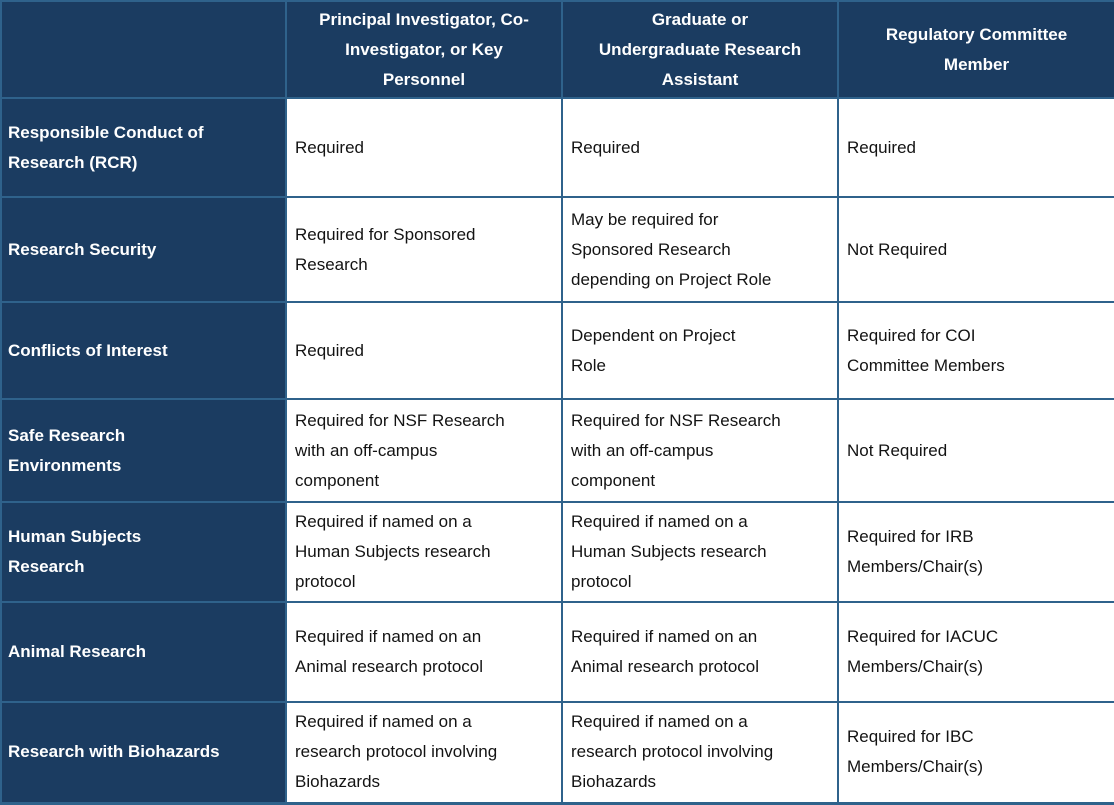  I want to click on table-cell: Dependent on Project Role, so click(700, 350).